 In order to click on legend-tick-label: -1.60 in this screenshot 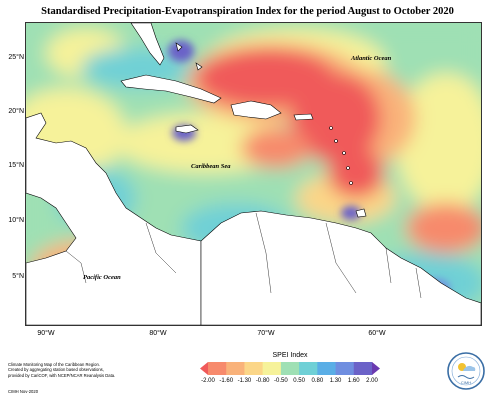, I will do `click(226, 381)`.